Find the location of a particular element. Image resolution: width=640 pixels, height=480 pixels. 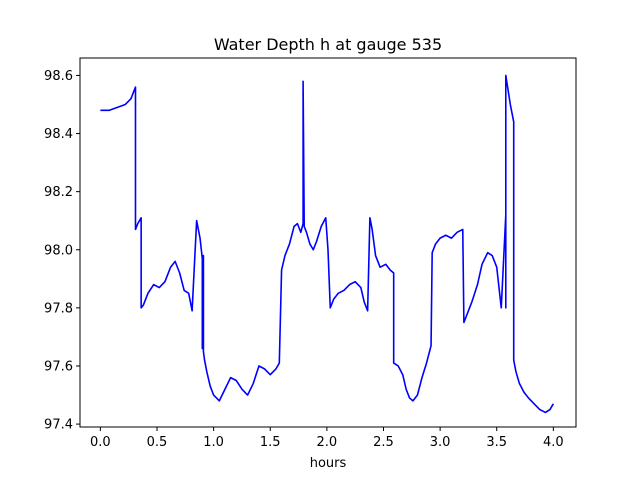

x-axis-label: hours is located at coordinates (328, 463).